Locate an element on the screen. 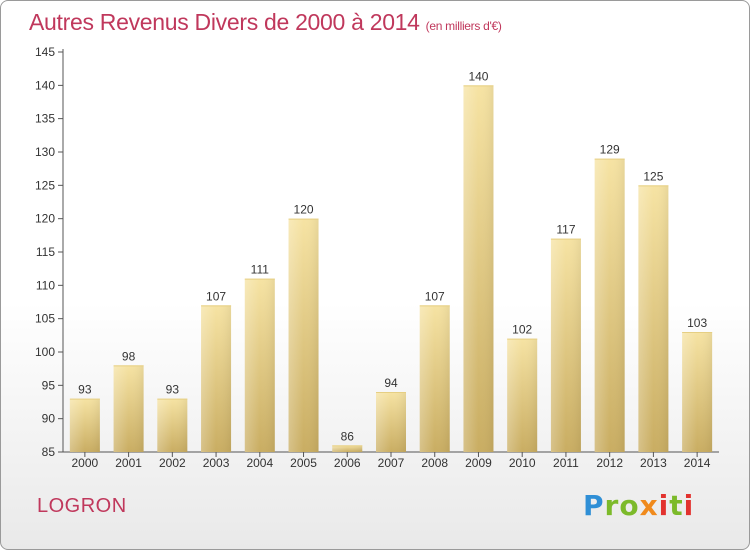 This screenshot has width=750, height=550. bar-shade-2002 is located at coordinates (172, 425).